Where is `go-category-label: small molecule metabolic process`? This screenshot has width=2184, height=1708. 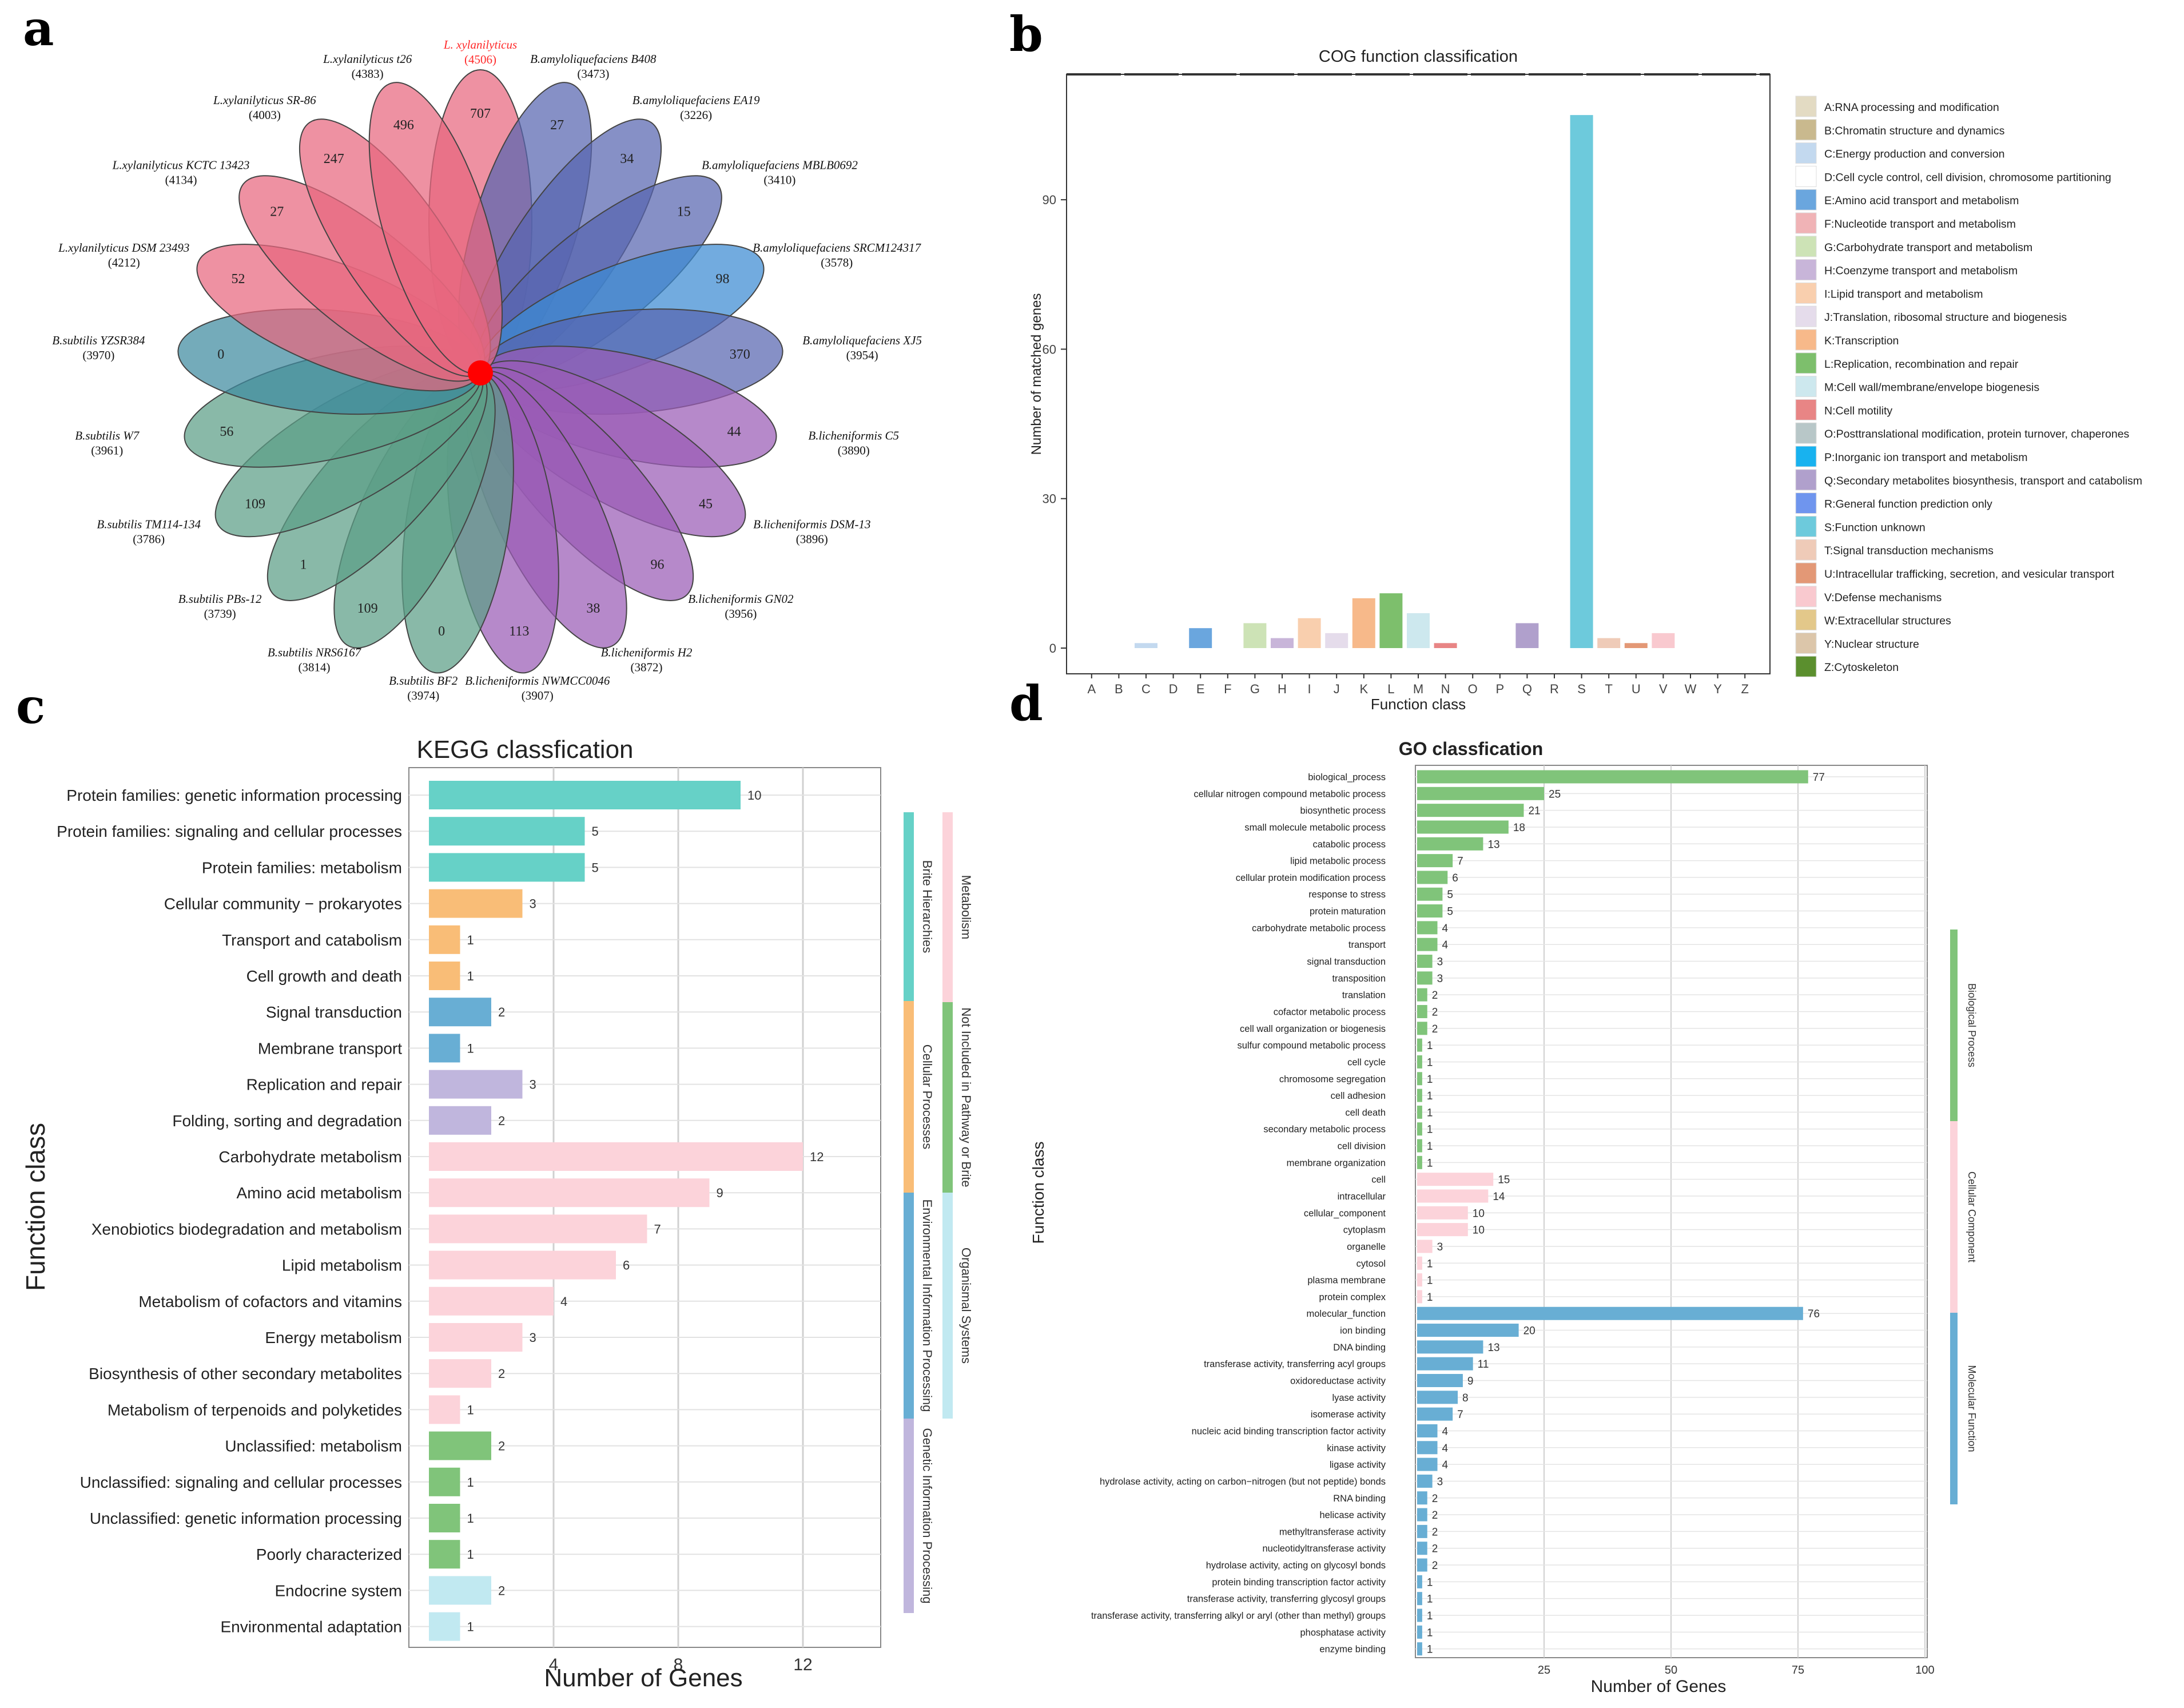
go-category-label: small molecule metabolic process is located at coordinates (1315, 828).